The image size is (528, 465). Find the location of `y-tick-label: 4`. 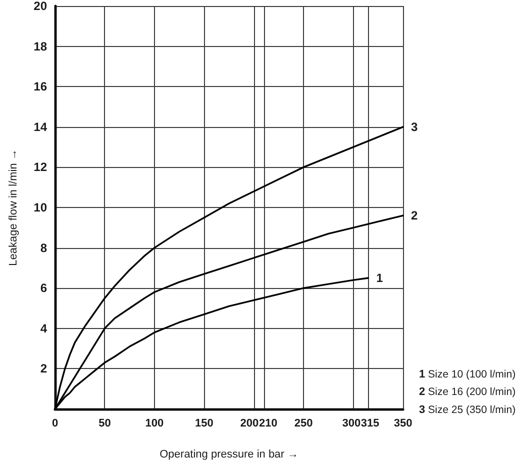

y-tick-label: 4 is located at coordinates (44, 328).